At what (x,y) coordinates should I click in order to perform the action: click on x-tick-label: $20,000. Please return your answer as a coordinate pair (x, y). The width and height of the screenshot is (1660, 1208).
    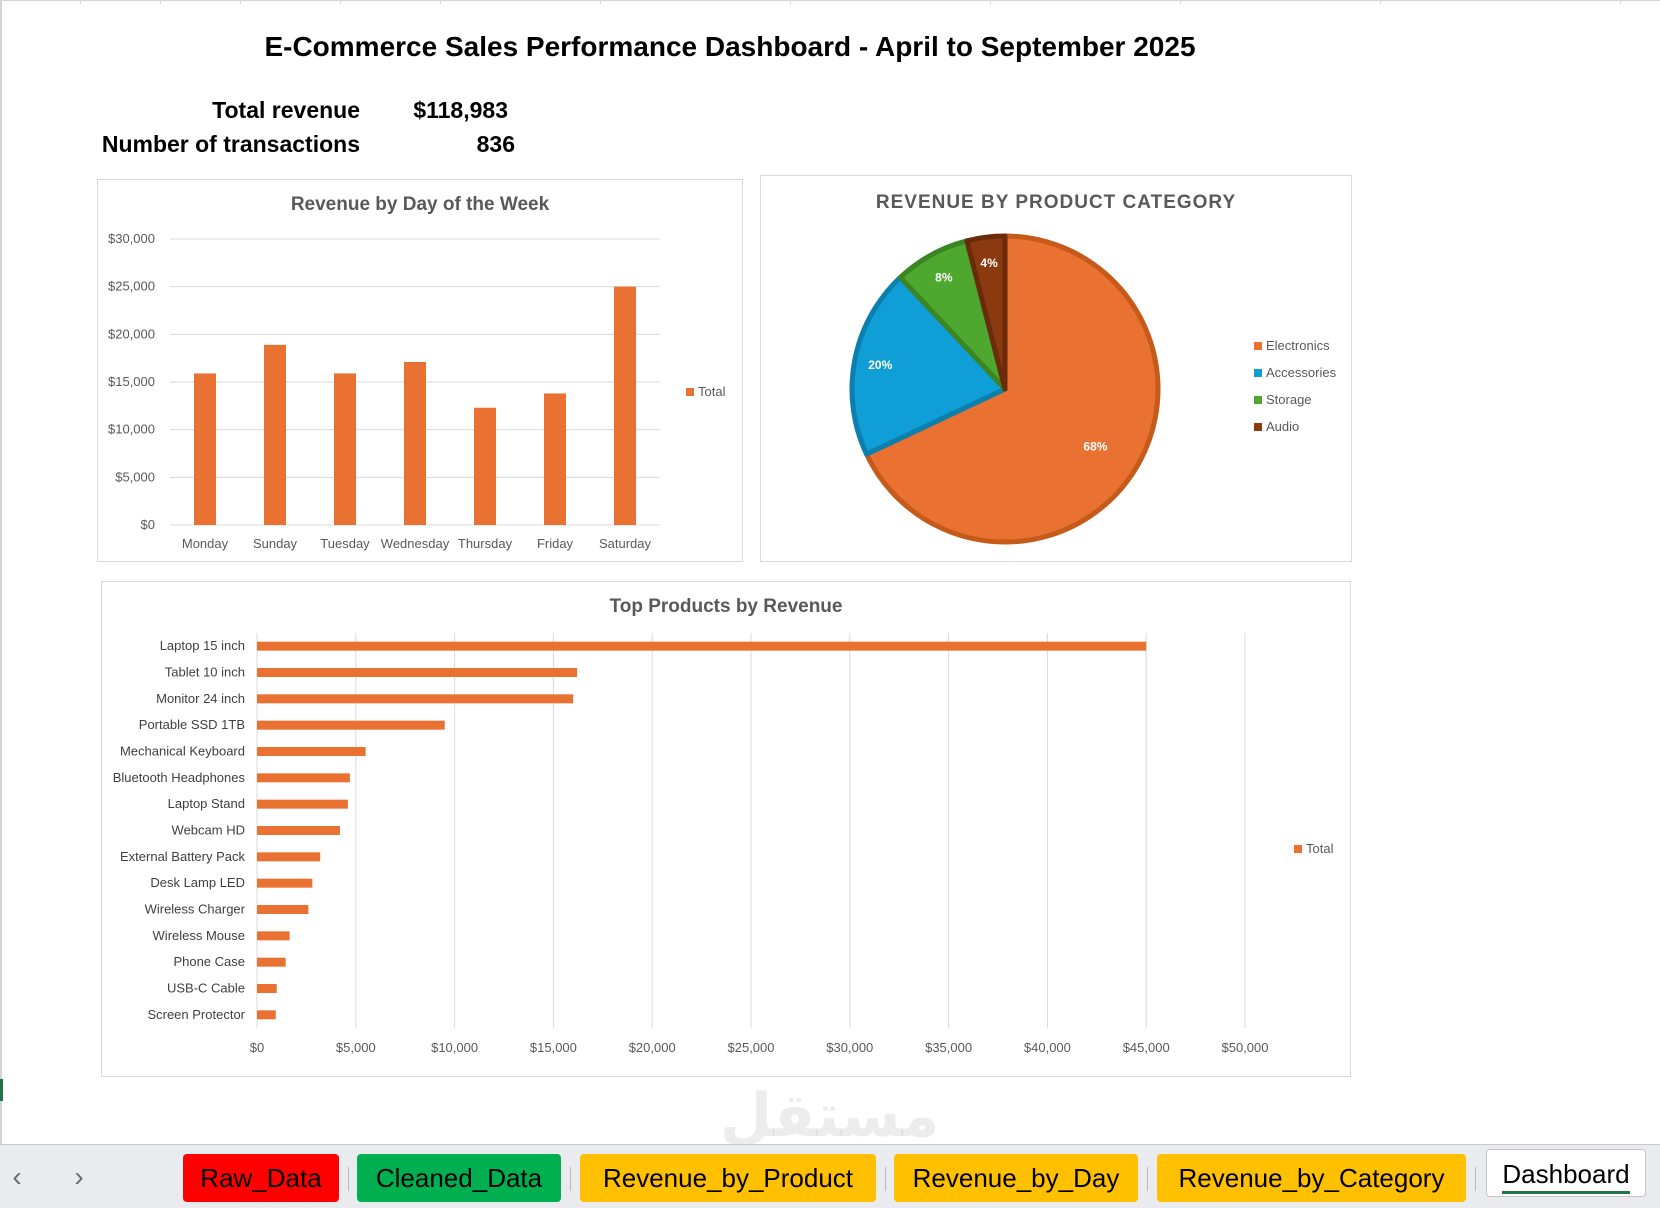
    Looking at the image, I should click on (652, 1047).